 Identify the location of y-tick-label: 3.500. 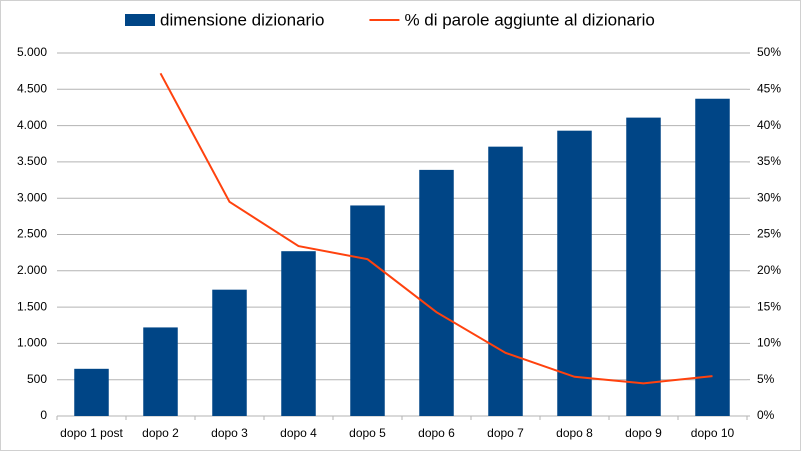
(32, 161).